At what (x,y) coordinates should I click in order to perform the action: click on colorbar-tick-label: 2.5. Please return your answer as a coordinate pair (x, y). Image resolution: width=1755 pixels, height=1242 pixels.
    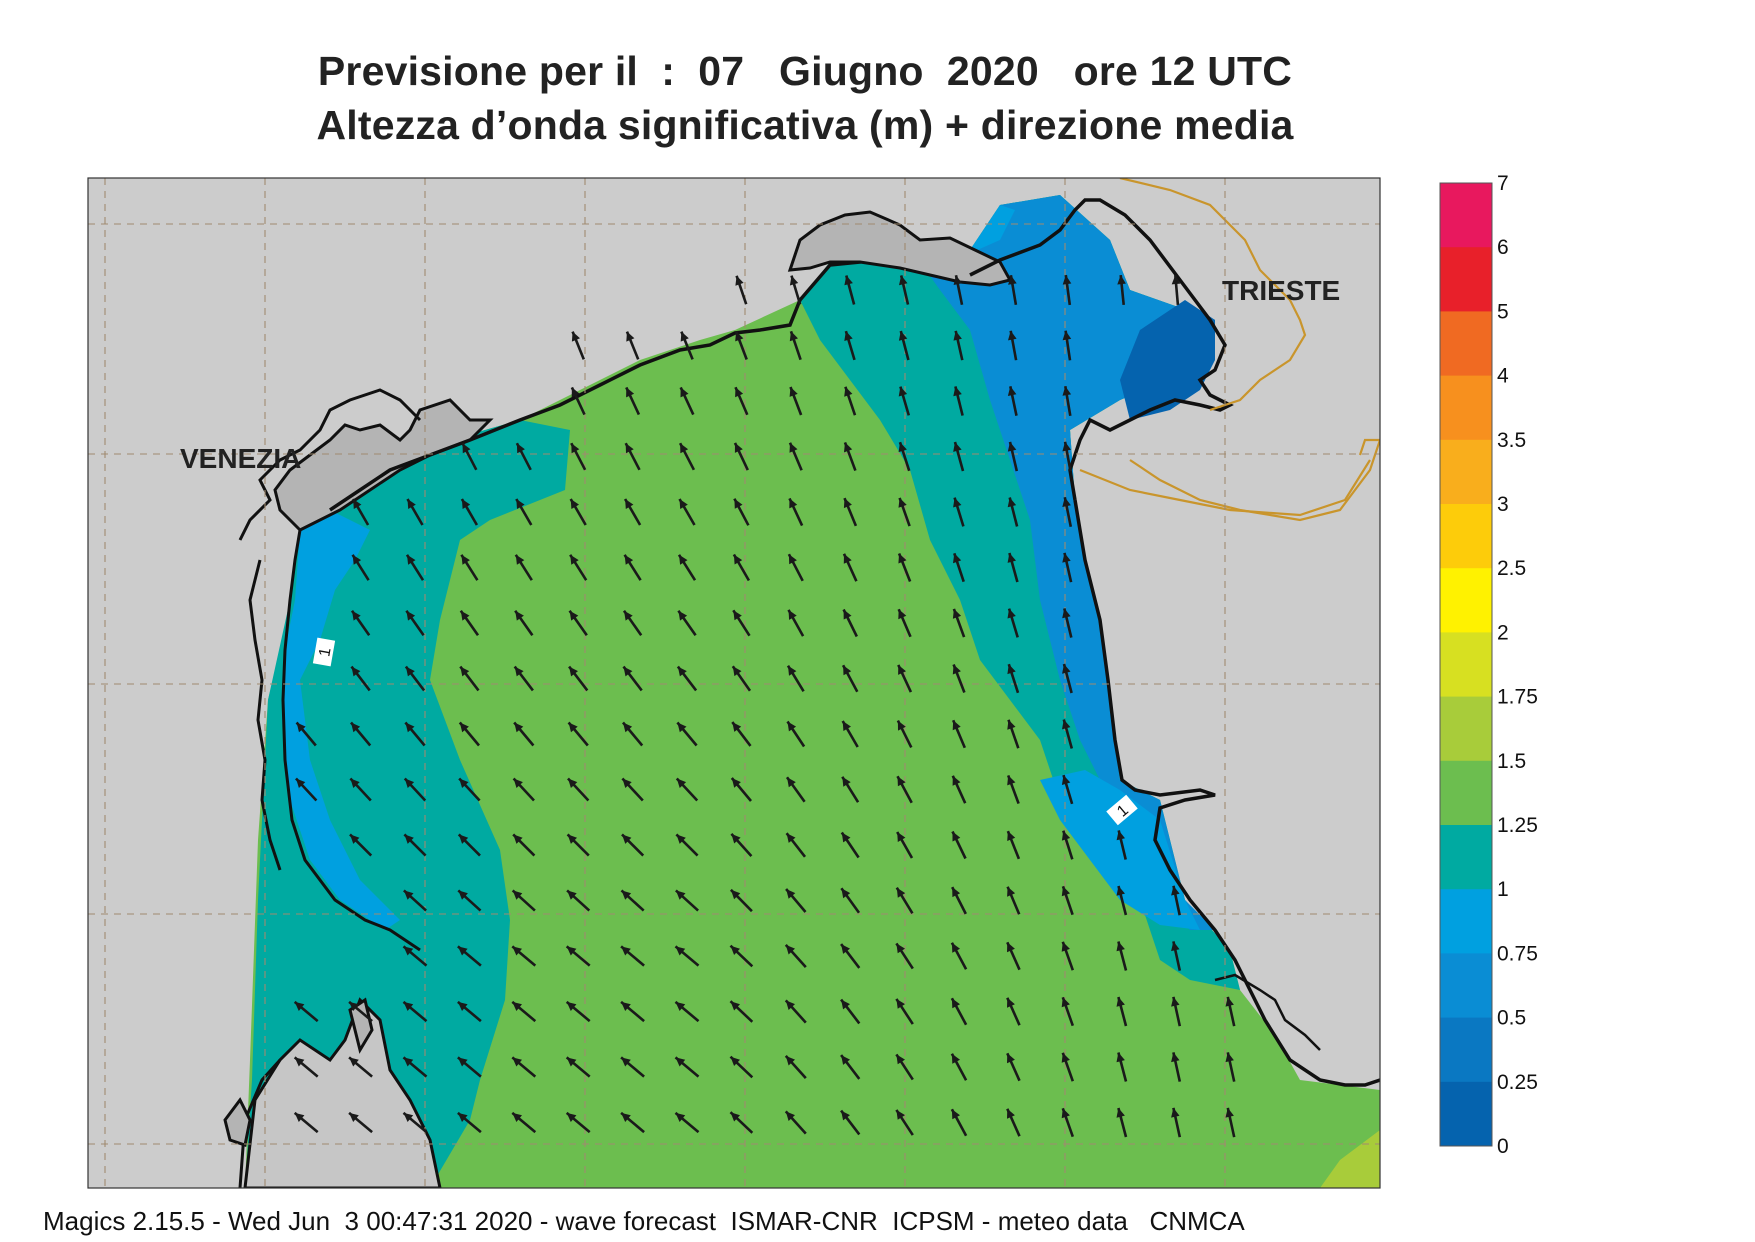
    Looking at the image, I should click on (1511, 568).